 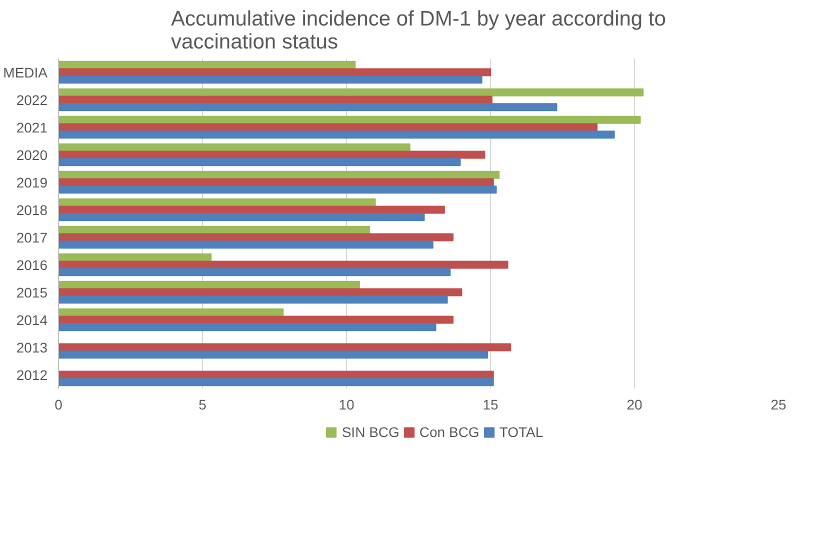 I want to click on x-tick-label: 15, so click(x=490, y=404).